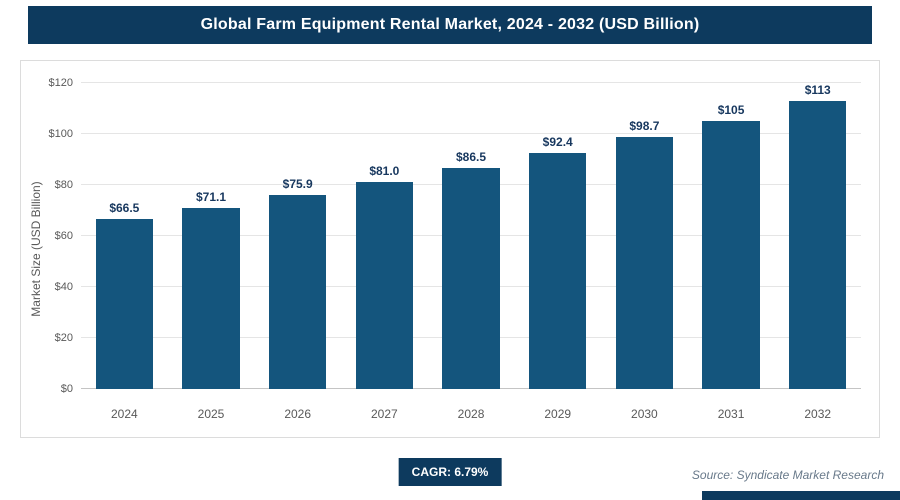 The height and width of the screenshot is (500, 900). I want to click on x-tick-label: 2028, so click(471, 414).